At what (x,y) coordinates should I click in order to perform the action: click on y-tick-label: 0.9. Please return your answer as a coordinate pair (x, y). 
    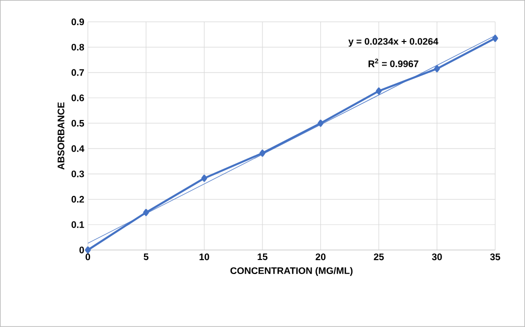
    Looking at the image, I should click on (78, 22).